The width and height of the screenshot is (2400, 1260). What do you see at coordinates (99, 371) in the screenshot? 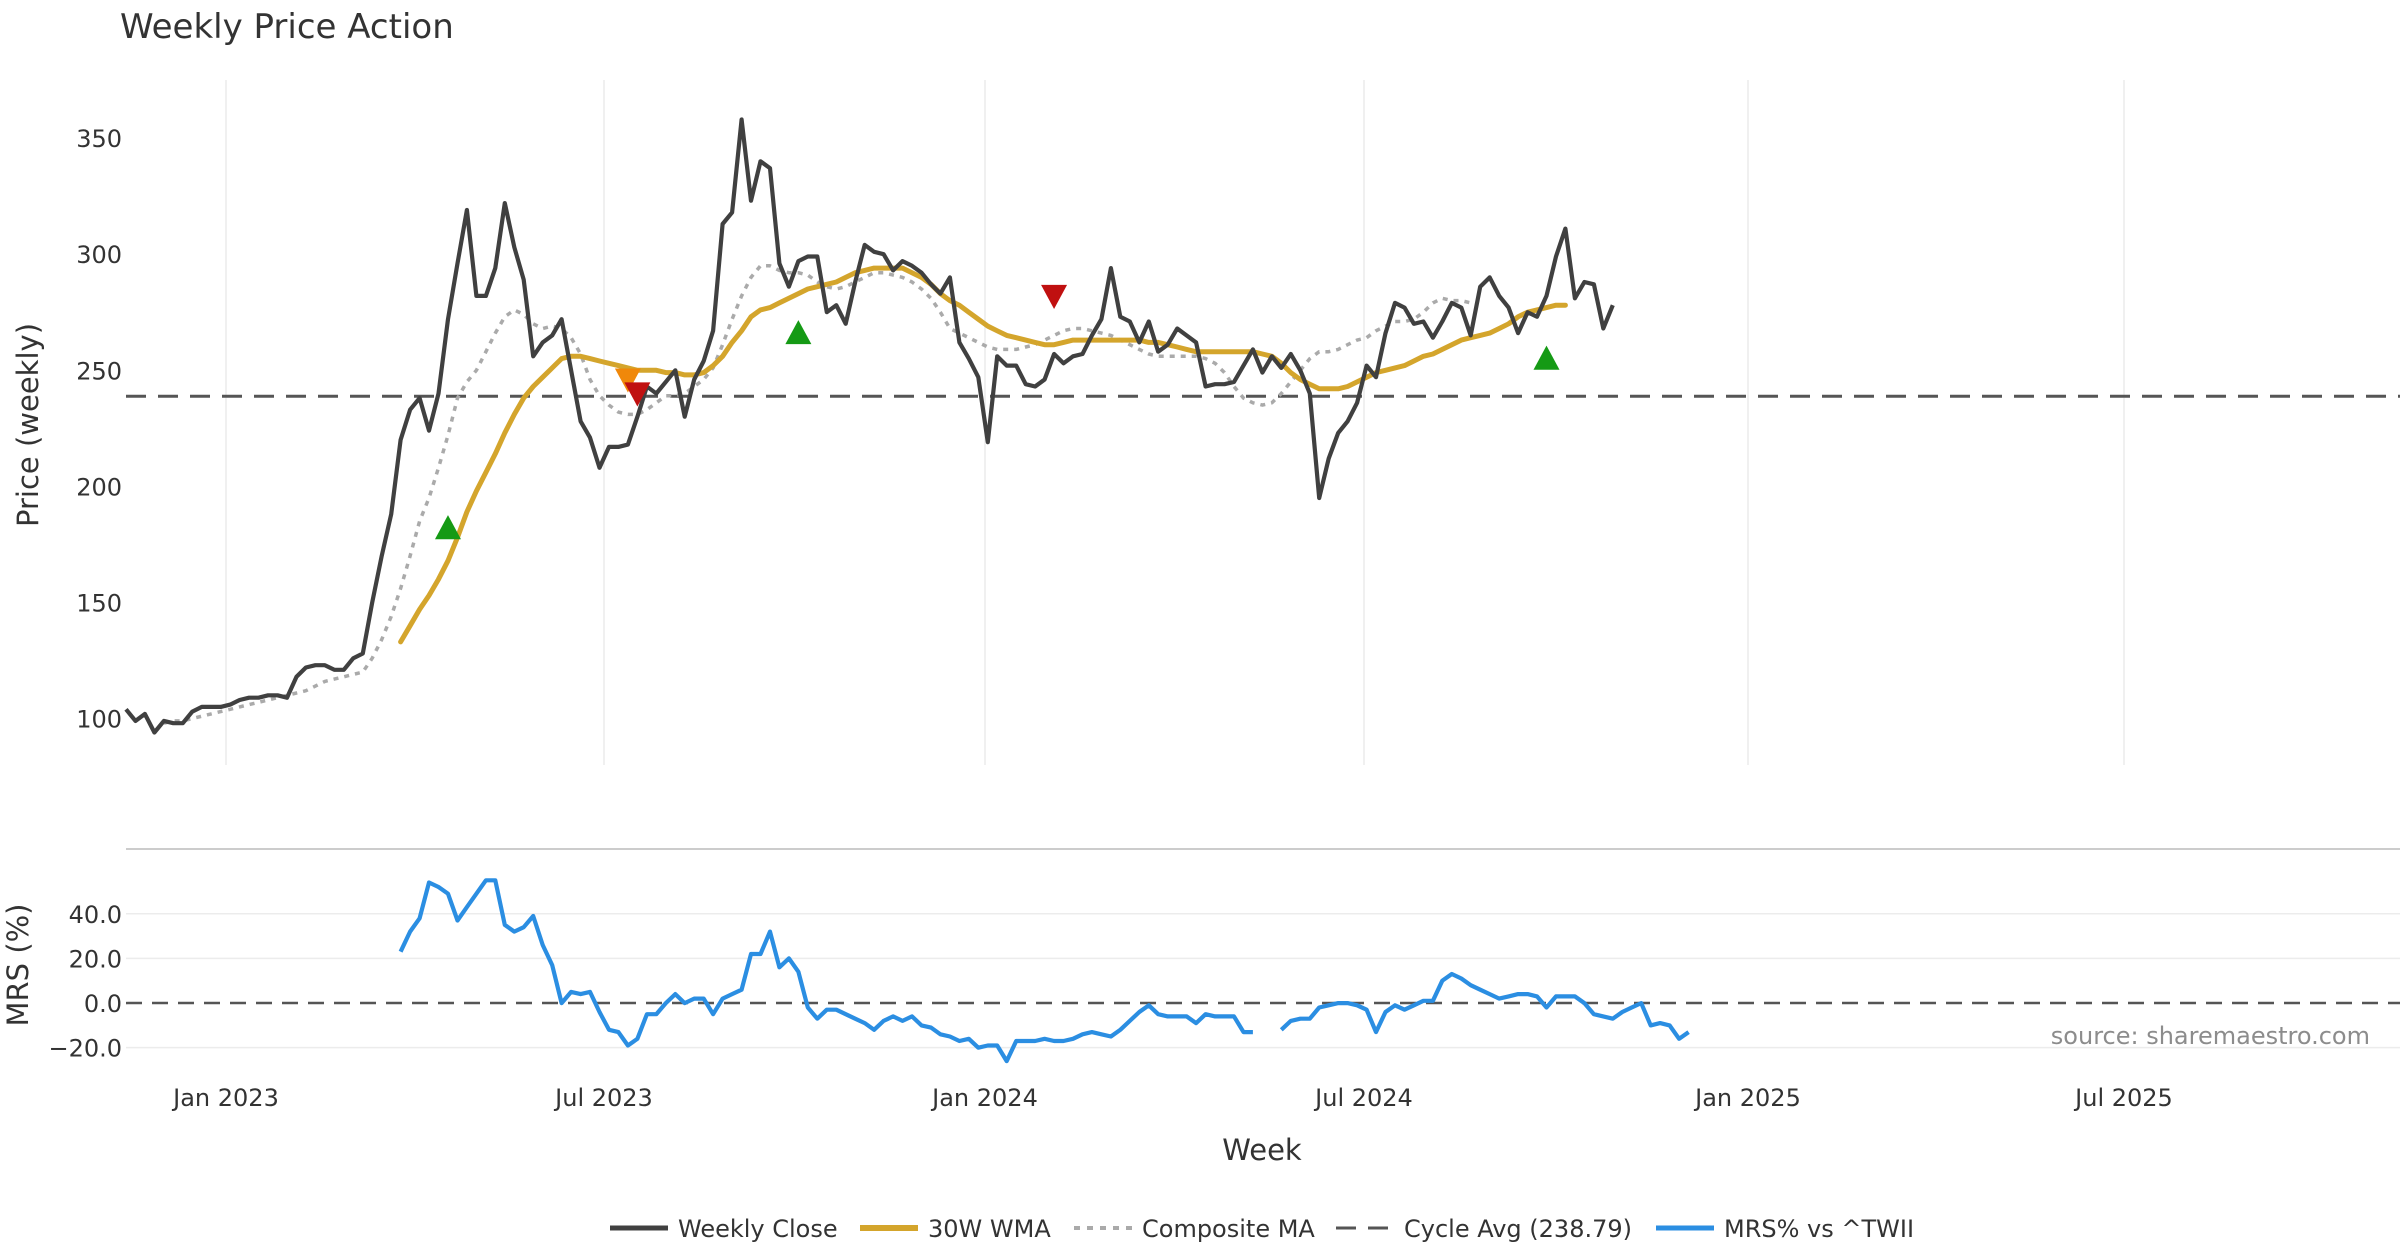
I see `price-ytick-label: 250` at bounding box center [99, 371].